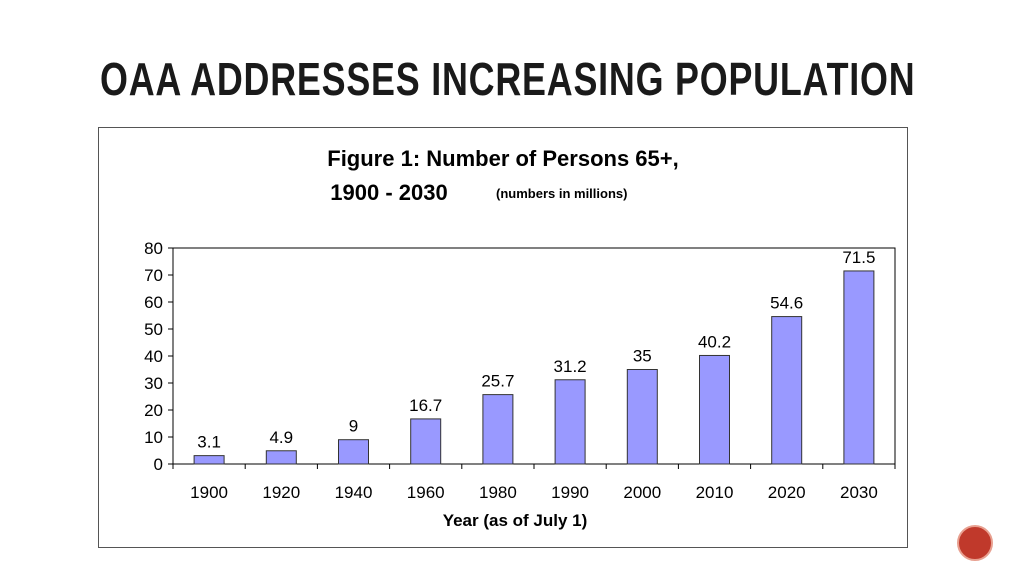 The image size is (1024, 576). Describe the element at coordinates (859, 492) in the screenshot. I see `x-tick-label-2030: 2030` at that location.